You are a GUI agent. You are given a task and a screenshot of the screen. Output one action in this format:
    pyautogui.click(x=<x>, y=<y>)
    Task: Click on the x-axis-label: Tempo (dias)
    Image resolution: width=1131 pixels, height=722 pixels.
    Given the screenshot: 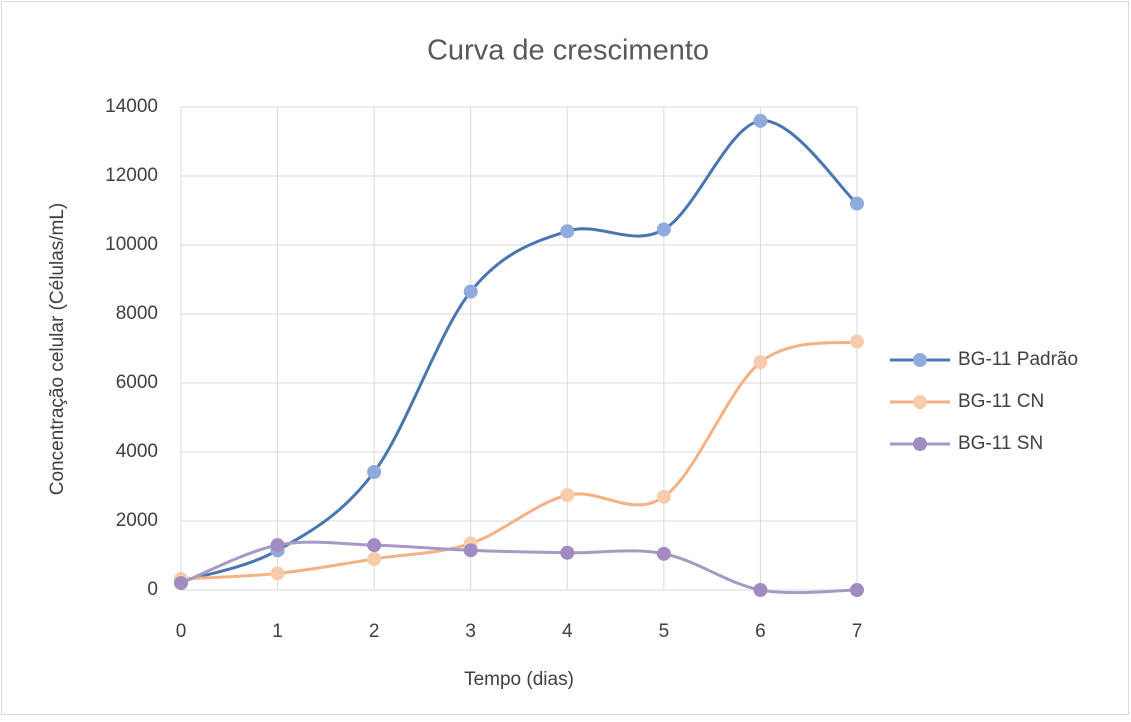 What is the action you would take?
    pyautogui.click(x=519, y=679)
    